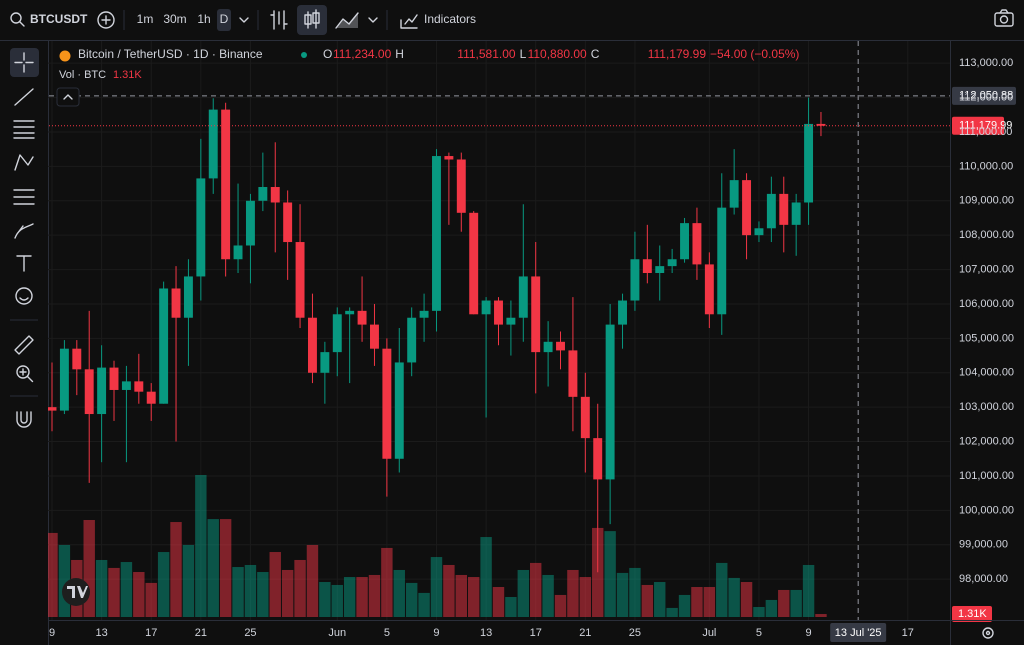  I want to click on projection-tool, so click(24, 197).